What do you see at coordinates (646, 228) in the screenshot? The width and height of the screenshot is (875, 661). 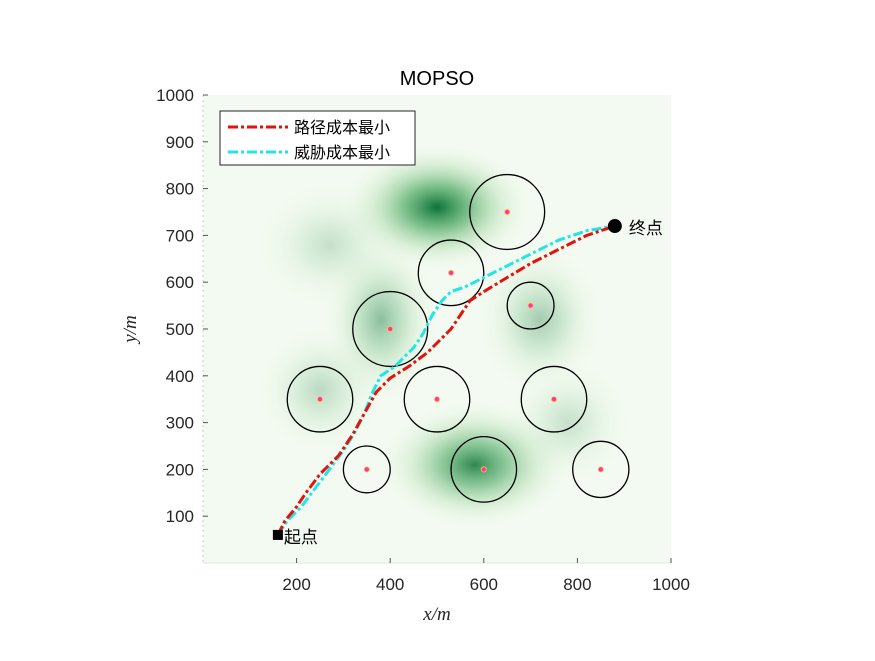 I see `end-label: 终点` at bounding box center [646, 228].